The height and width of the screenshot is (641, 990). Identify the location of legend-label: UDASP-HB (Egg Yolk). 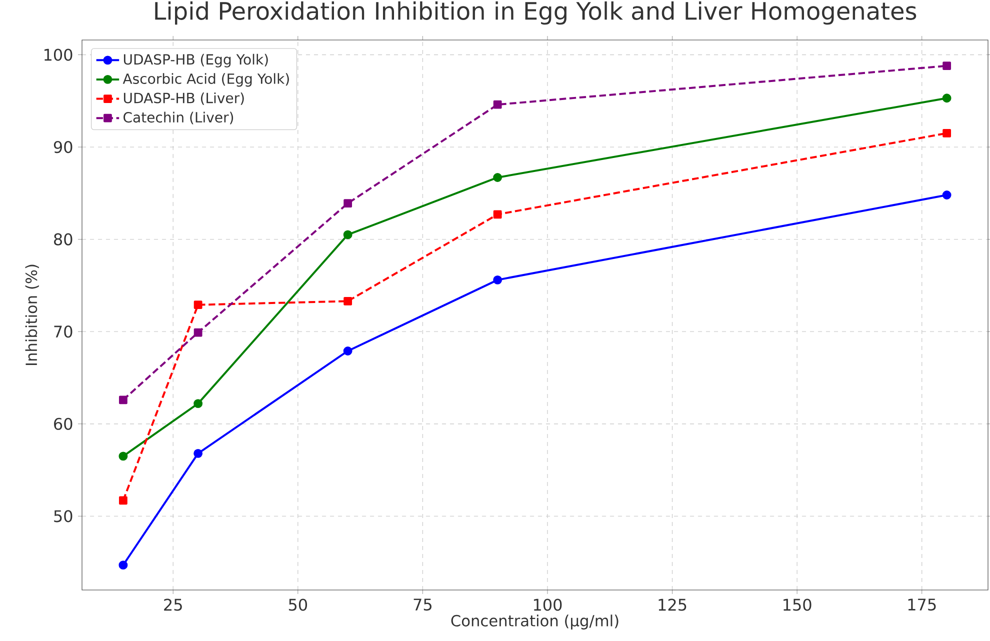
(196, 61).